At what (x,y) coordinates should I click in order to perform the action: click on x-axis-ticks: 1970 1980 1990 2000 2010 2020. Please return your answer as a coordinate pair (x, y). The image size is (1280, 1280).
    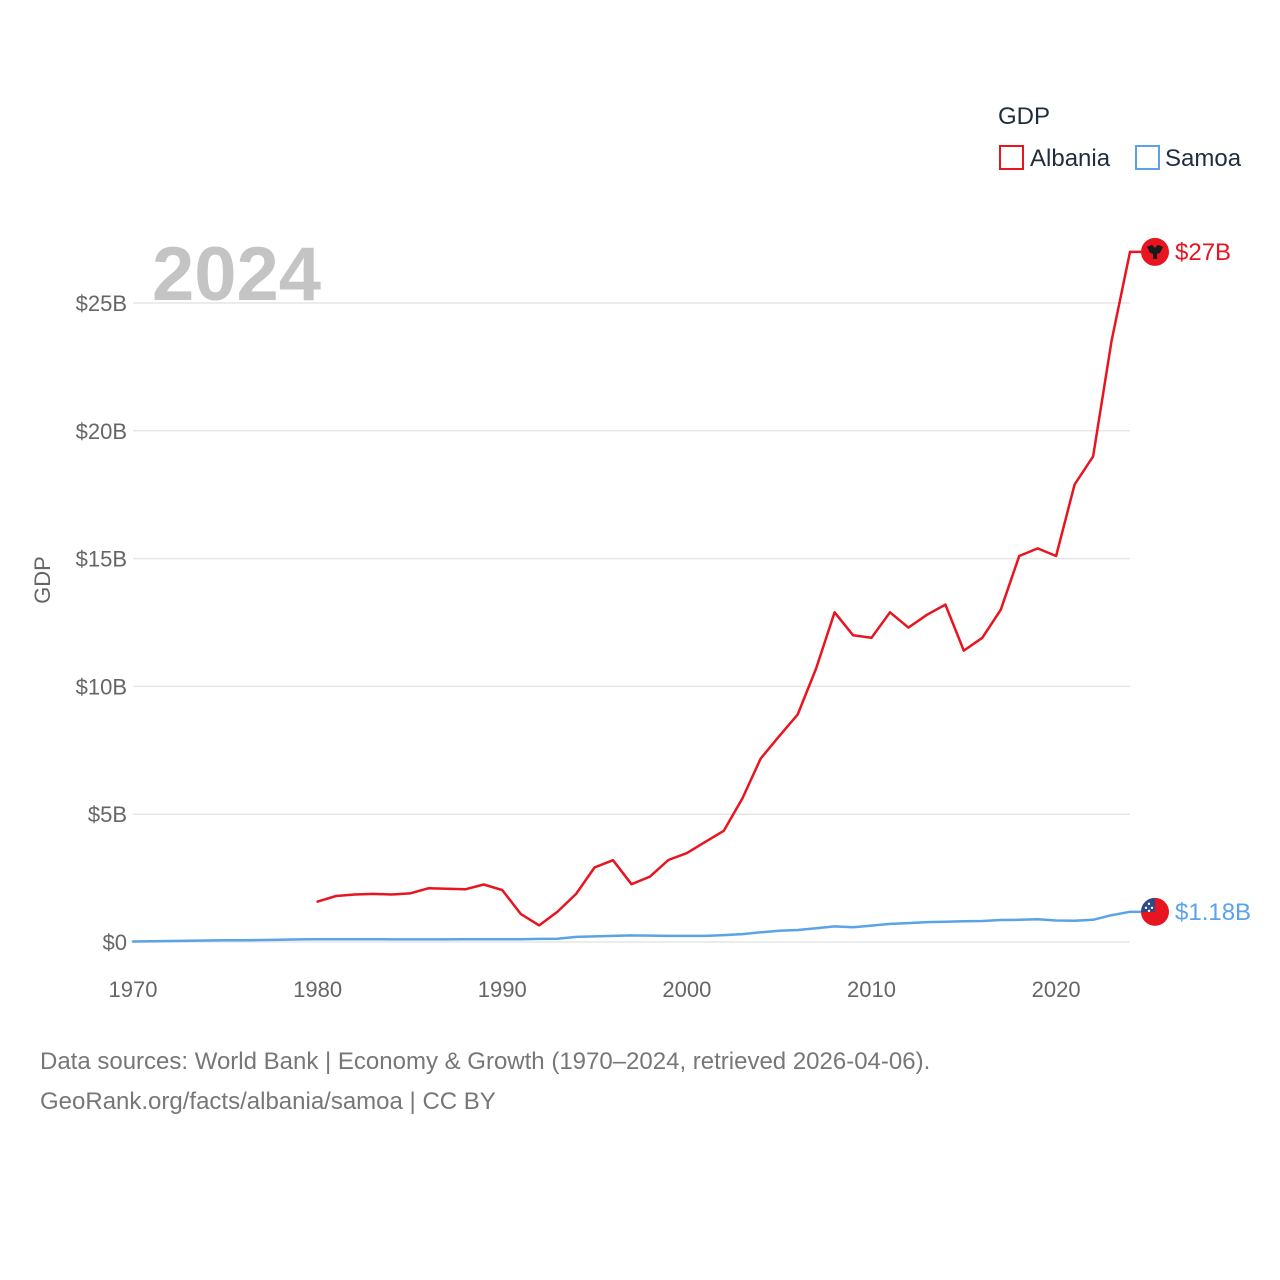
    Looking at the image, I should click on (595, 989).